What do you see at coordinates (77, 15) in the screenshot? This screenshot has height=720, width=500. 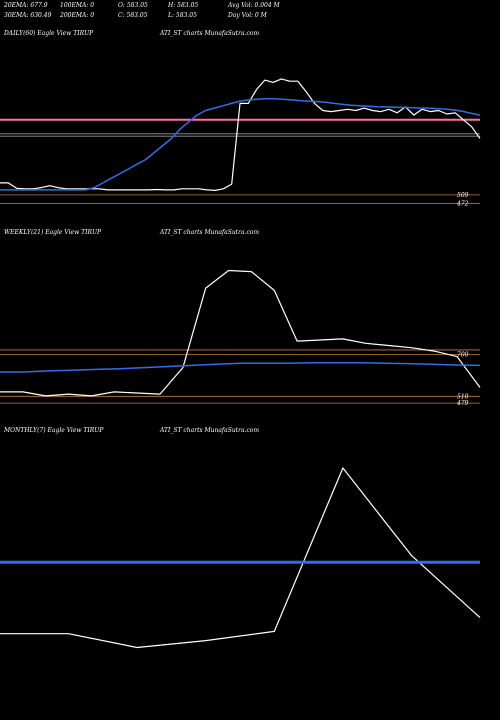 I see `header-200ema: 200EMA: 0` at bounding box center [77, 15].